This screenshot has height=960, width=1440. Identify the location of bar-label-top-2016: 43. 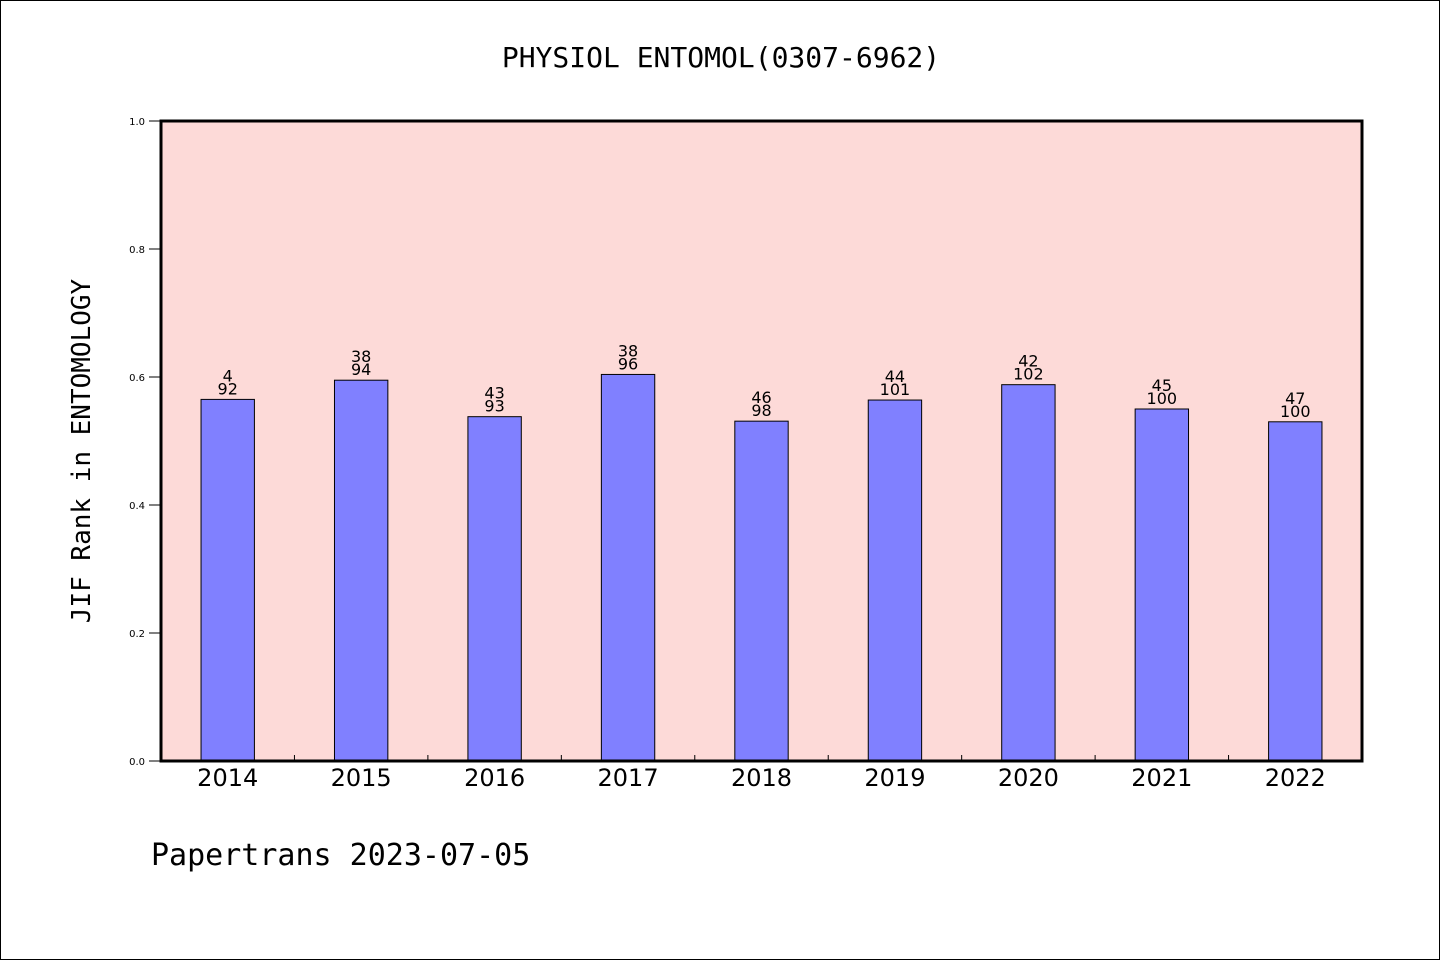
(494, 393).